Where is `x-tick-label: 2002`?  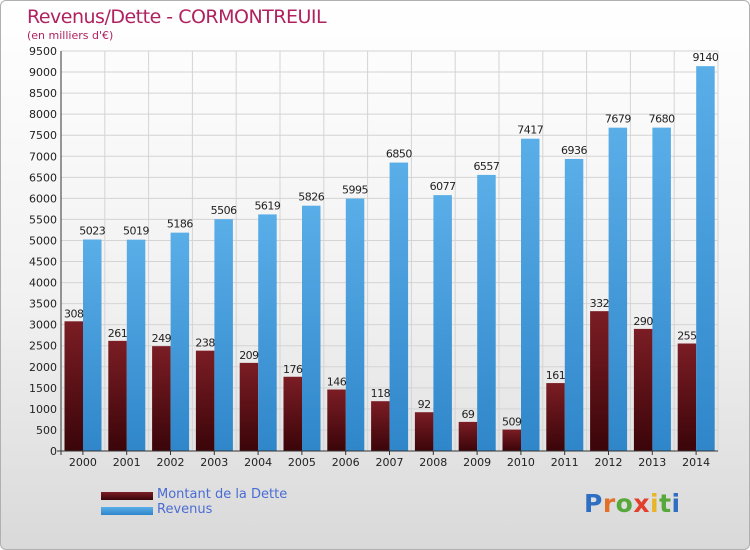 x-tick-label: 2002 is located at coordinates (171, 462).